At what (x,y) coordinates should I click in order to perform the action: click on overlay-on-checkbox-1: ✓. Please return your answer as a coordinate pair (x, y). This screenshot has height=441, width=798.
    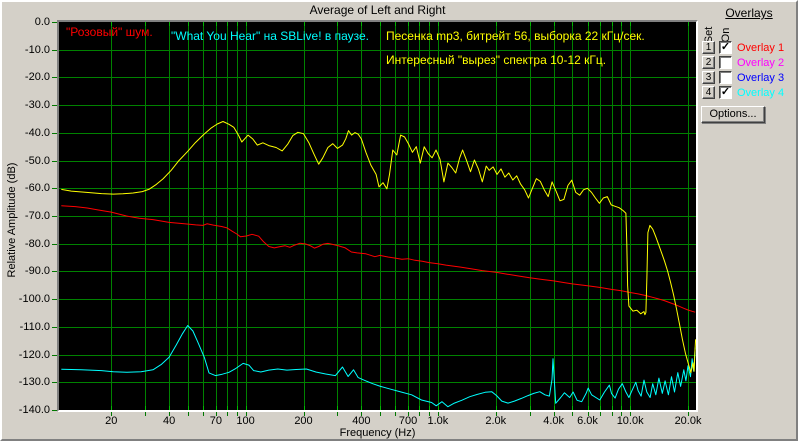
    Looking at the image, I should click on (725, 47).